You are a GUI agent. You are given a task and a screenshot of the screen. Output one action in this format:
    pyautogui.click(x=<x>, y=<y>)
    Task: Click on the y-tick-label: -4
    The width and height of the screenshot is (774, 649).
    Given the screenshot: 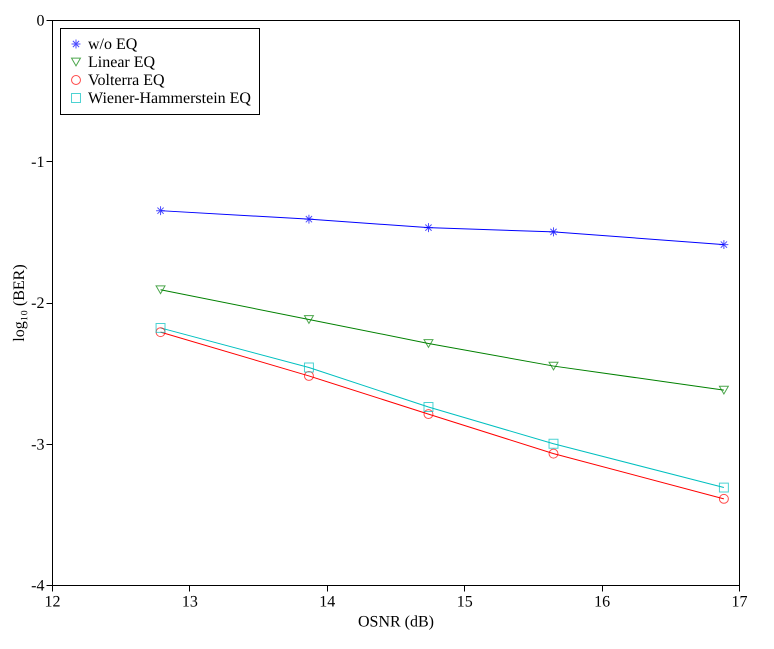 What is the action you would take?
    pyautogui.click(x=37, y=586)
    